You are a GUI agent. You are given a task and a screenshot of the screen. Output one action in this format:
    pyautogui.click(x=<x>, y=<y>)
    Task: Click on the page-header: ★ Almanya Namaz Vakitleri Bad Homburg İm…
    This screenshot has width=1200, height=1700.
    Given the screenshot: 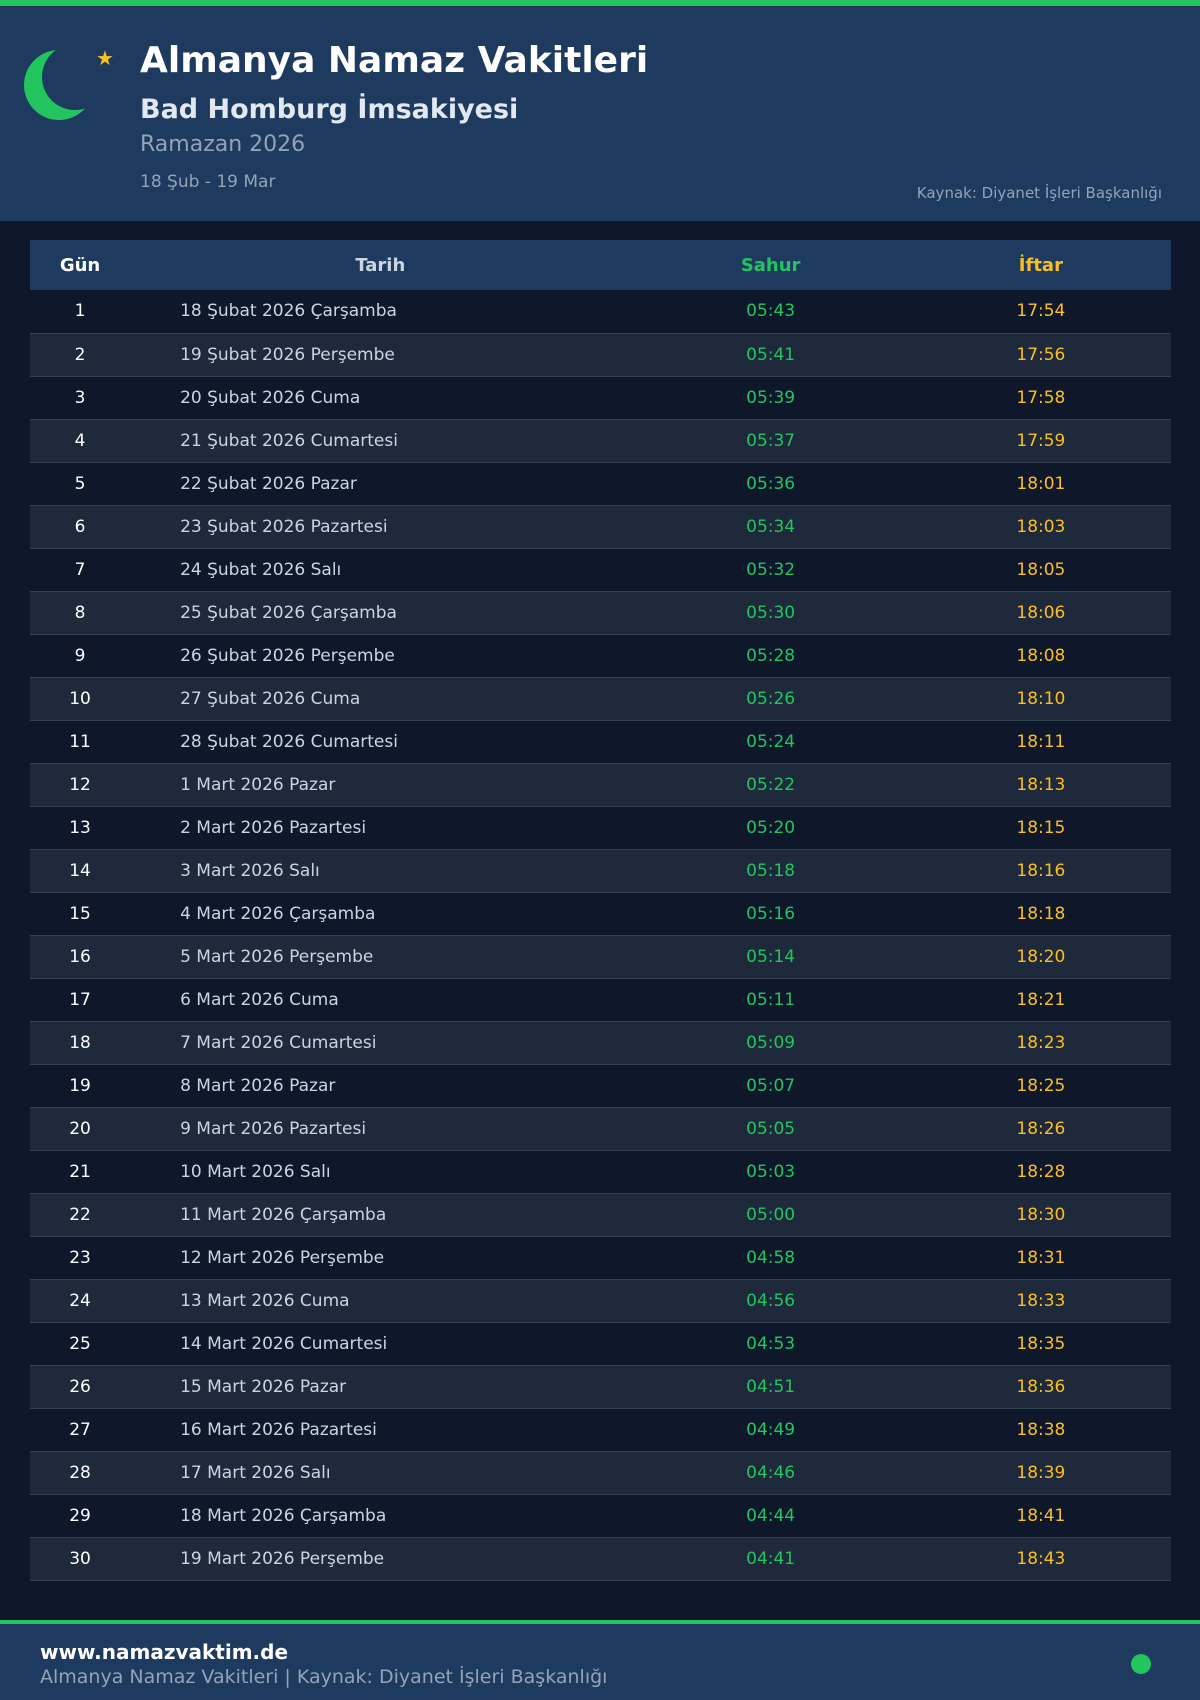 What is the action you would take?
    pyautogui.click(x=600, y=113)
    